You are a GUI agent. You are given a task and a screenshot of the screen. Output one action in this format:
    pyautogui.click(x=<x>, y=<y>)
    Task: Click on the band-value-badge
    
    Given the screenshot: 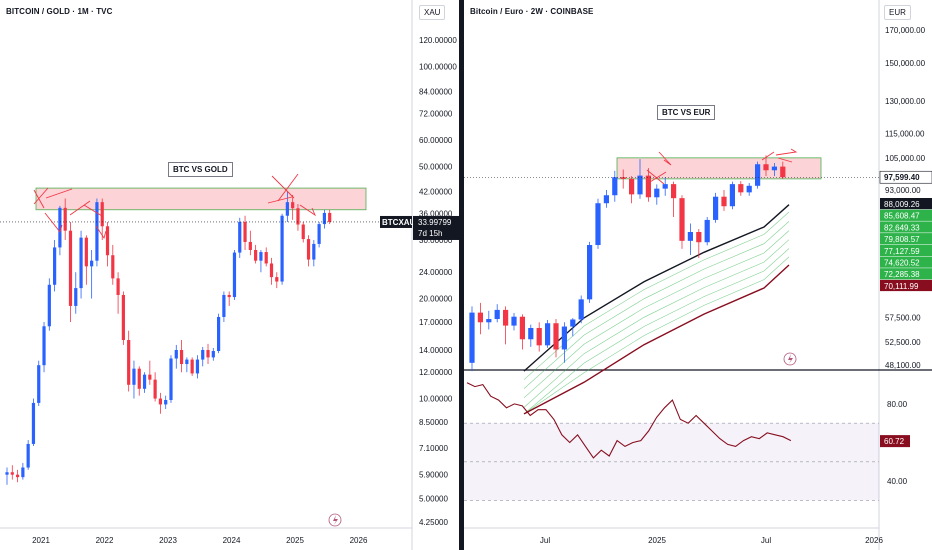 What is the action you would take?
    pyautogui.click(x=906, y=215)
    